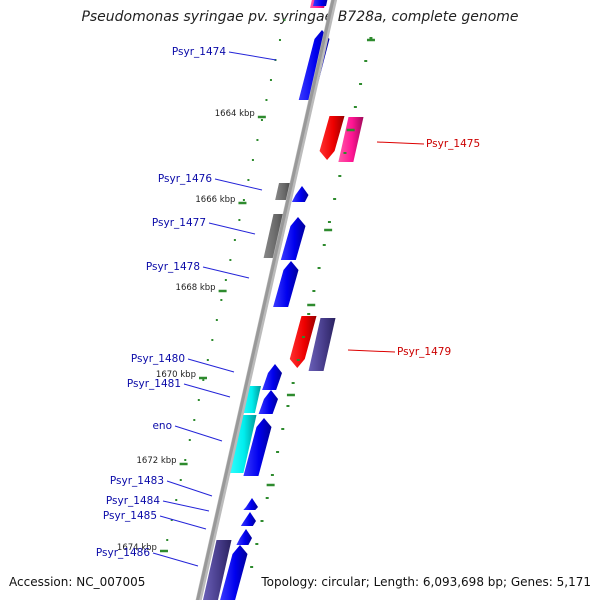 This screenshot has height=600, width=600. Describe the element at coordinates (453, 144) in the screenshot. I see `gene-label: Psyr_1475` at that location.